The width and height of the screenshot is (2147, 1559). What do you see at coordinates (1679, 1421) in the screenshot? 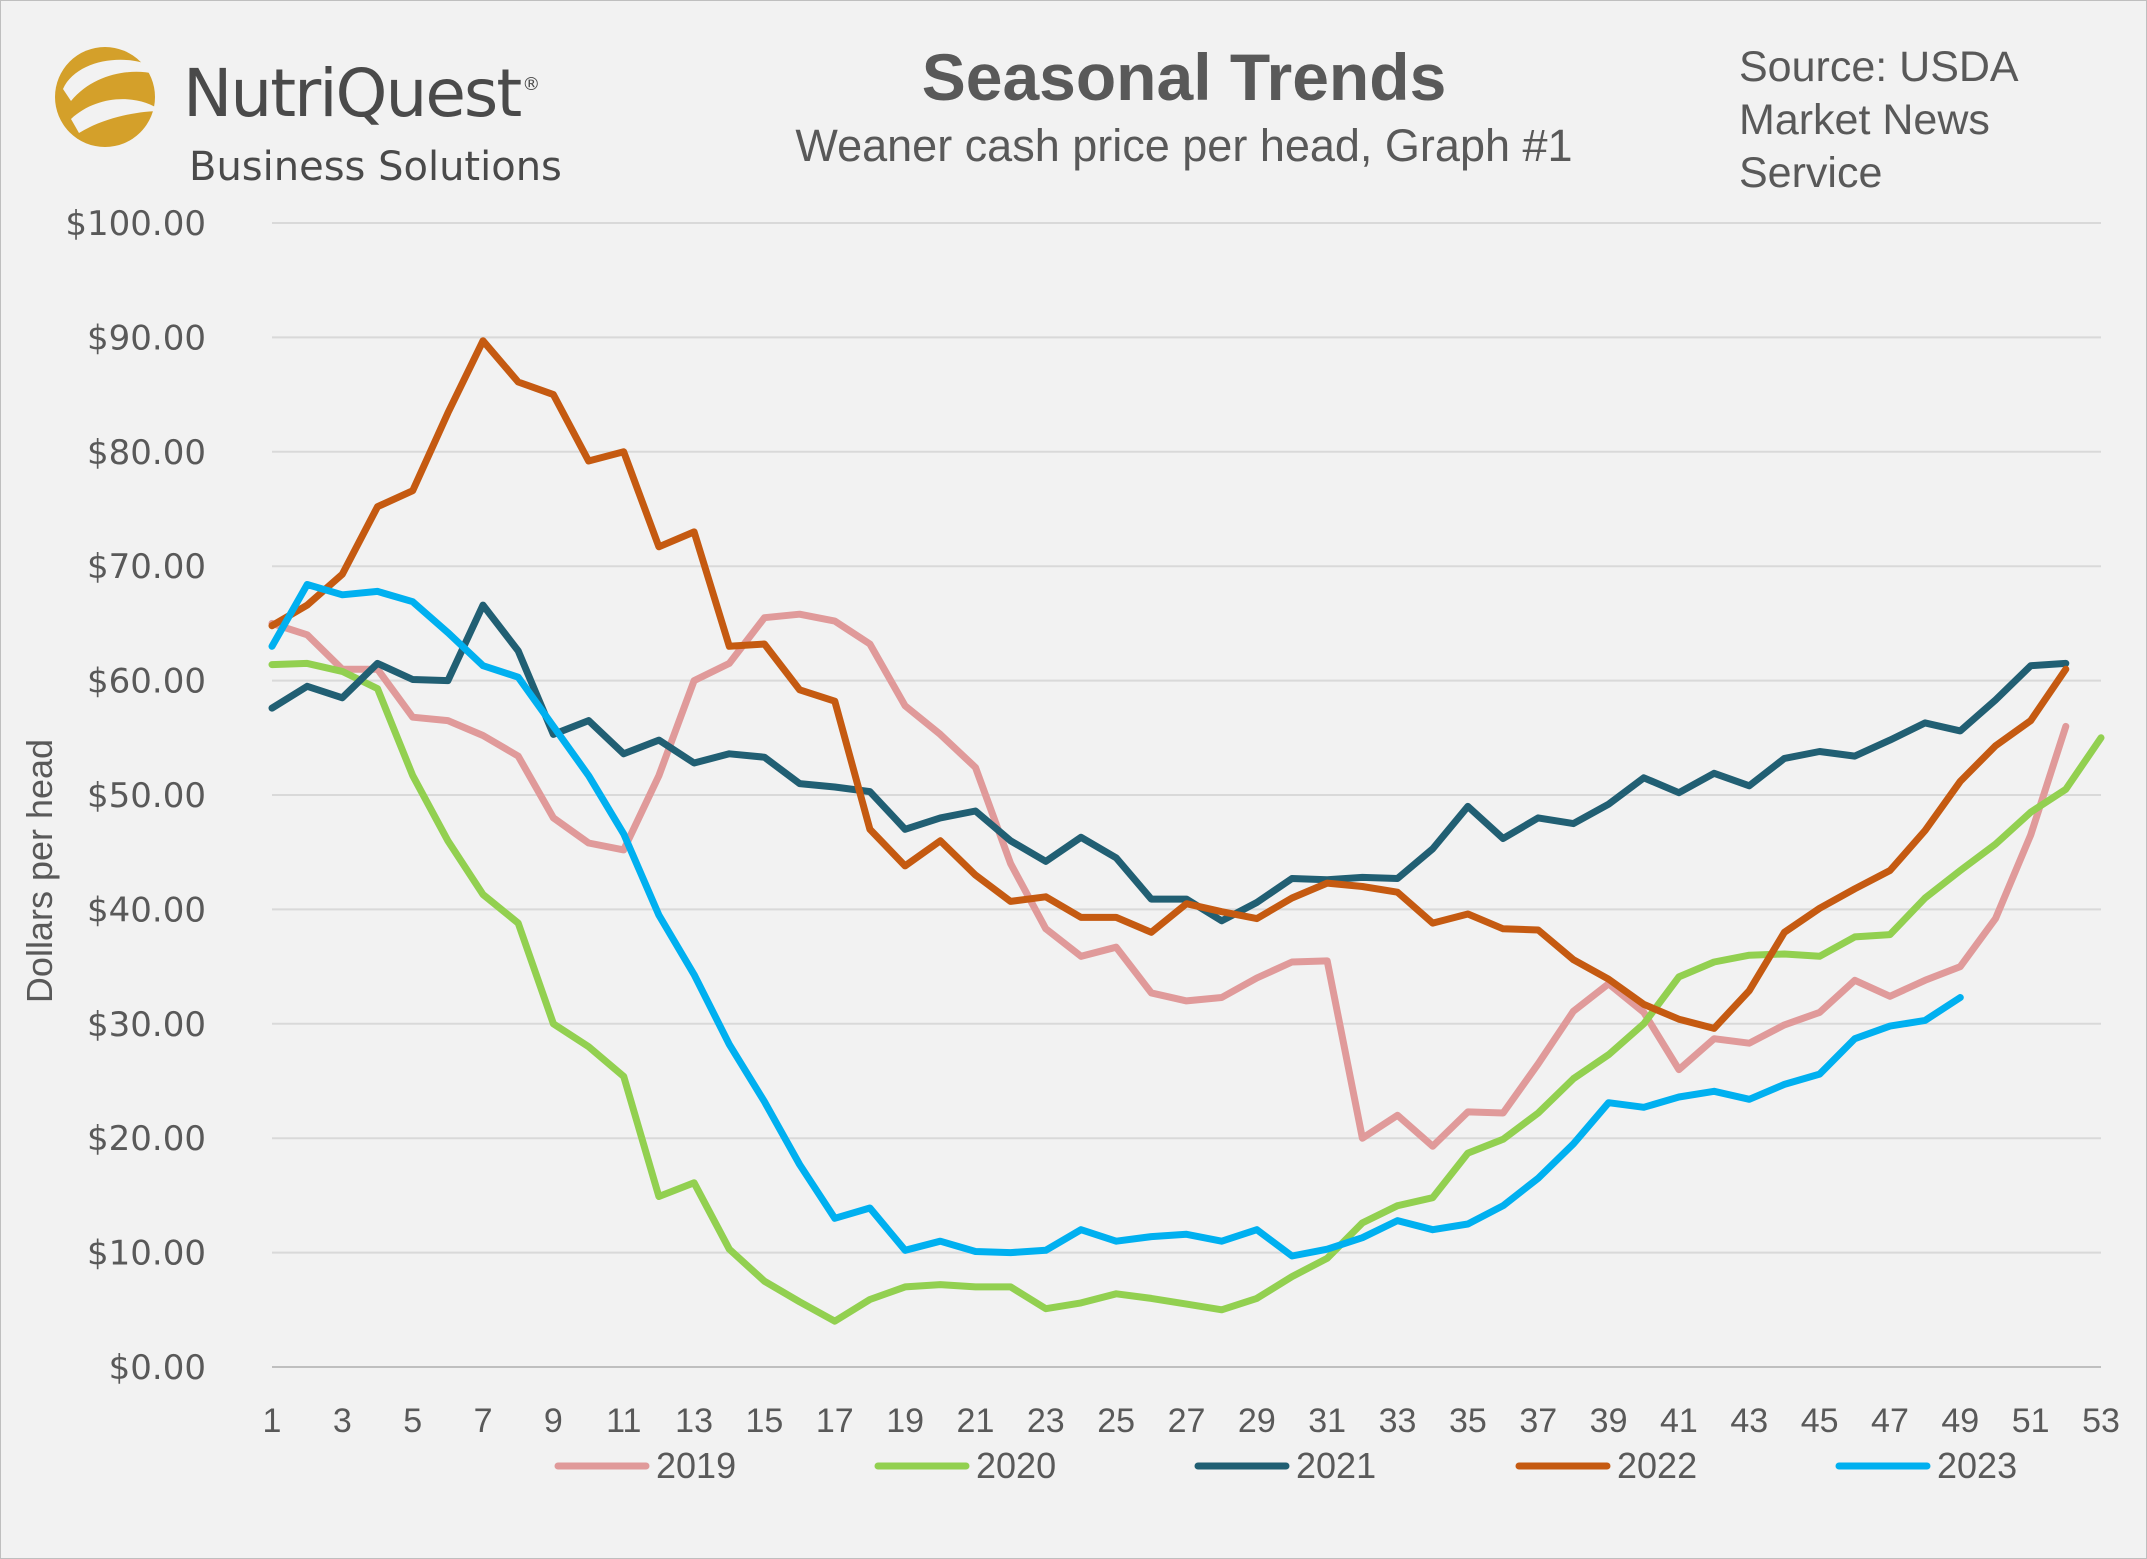
I see `x-tick-label: 41` at bounding box center [1679, 1421].